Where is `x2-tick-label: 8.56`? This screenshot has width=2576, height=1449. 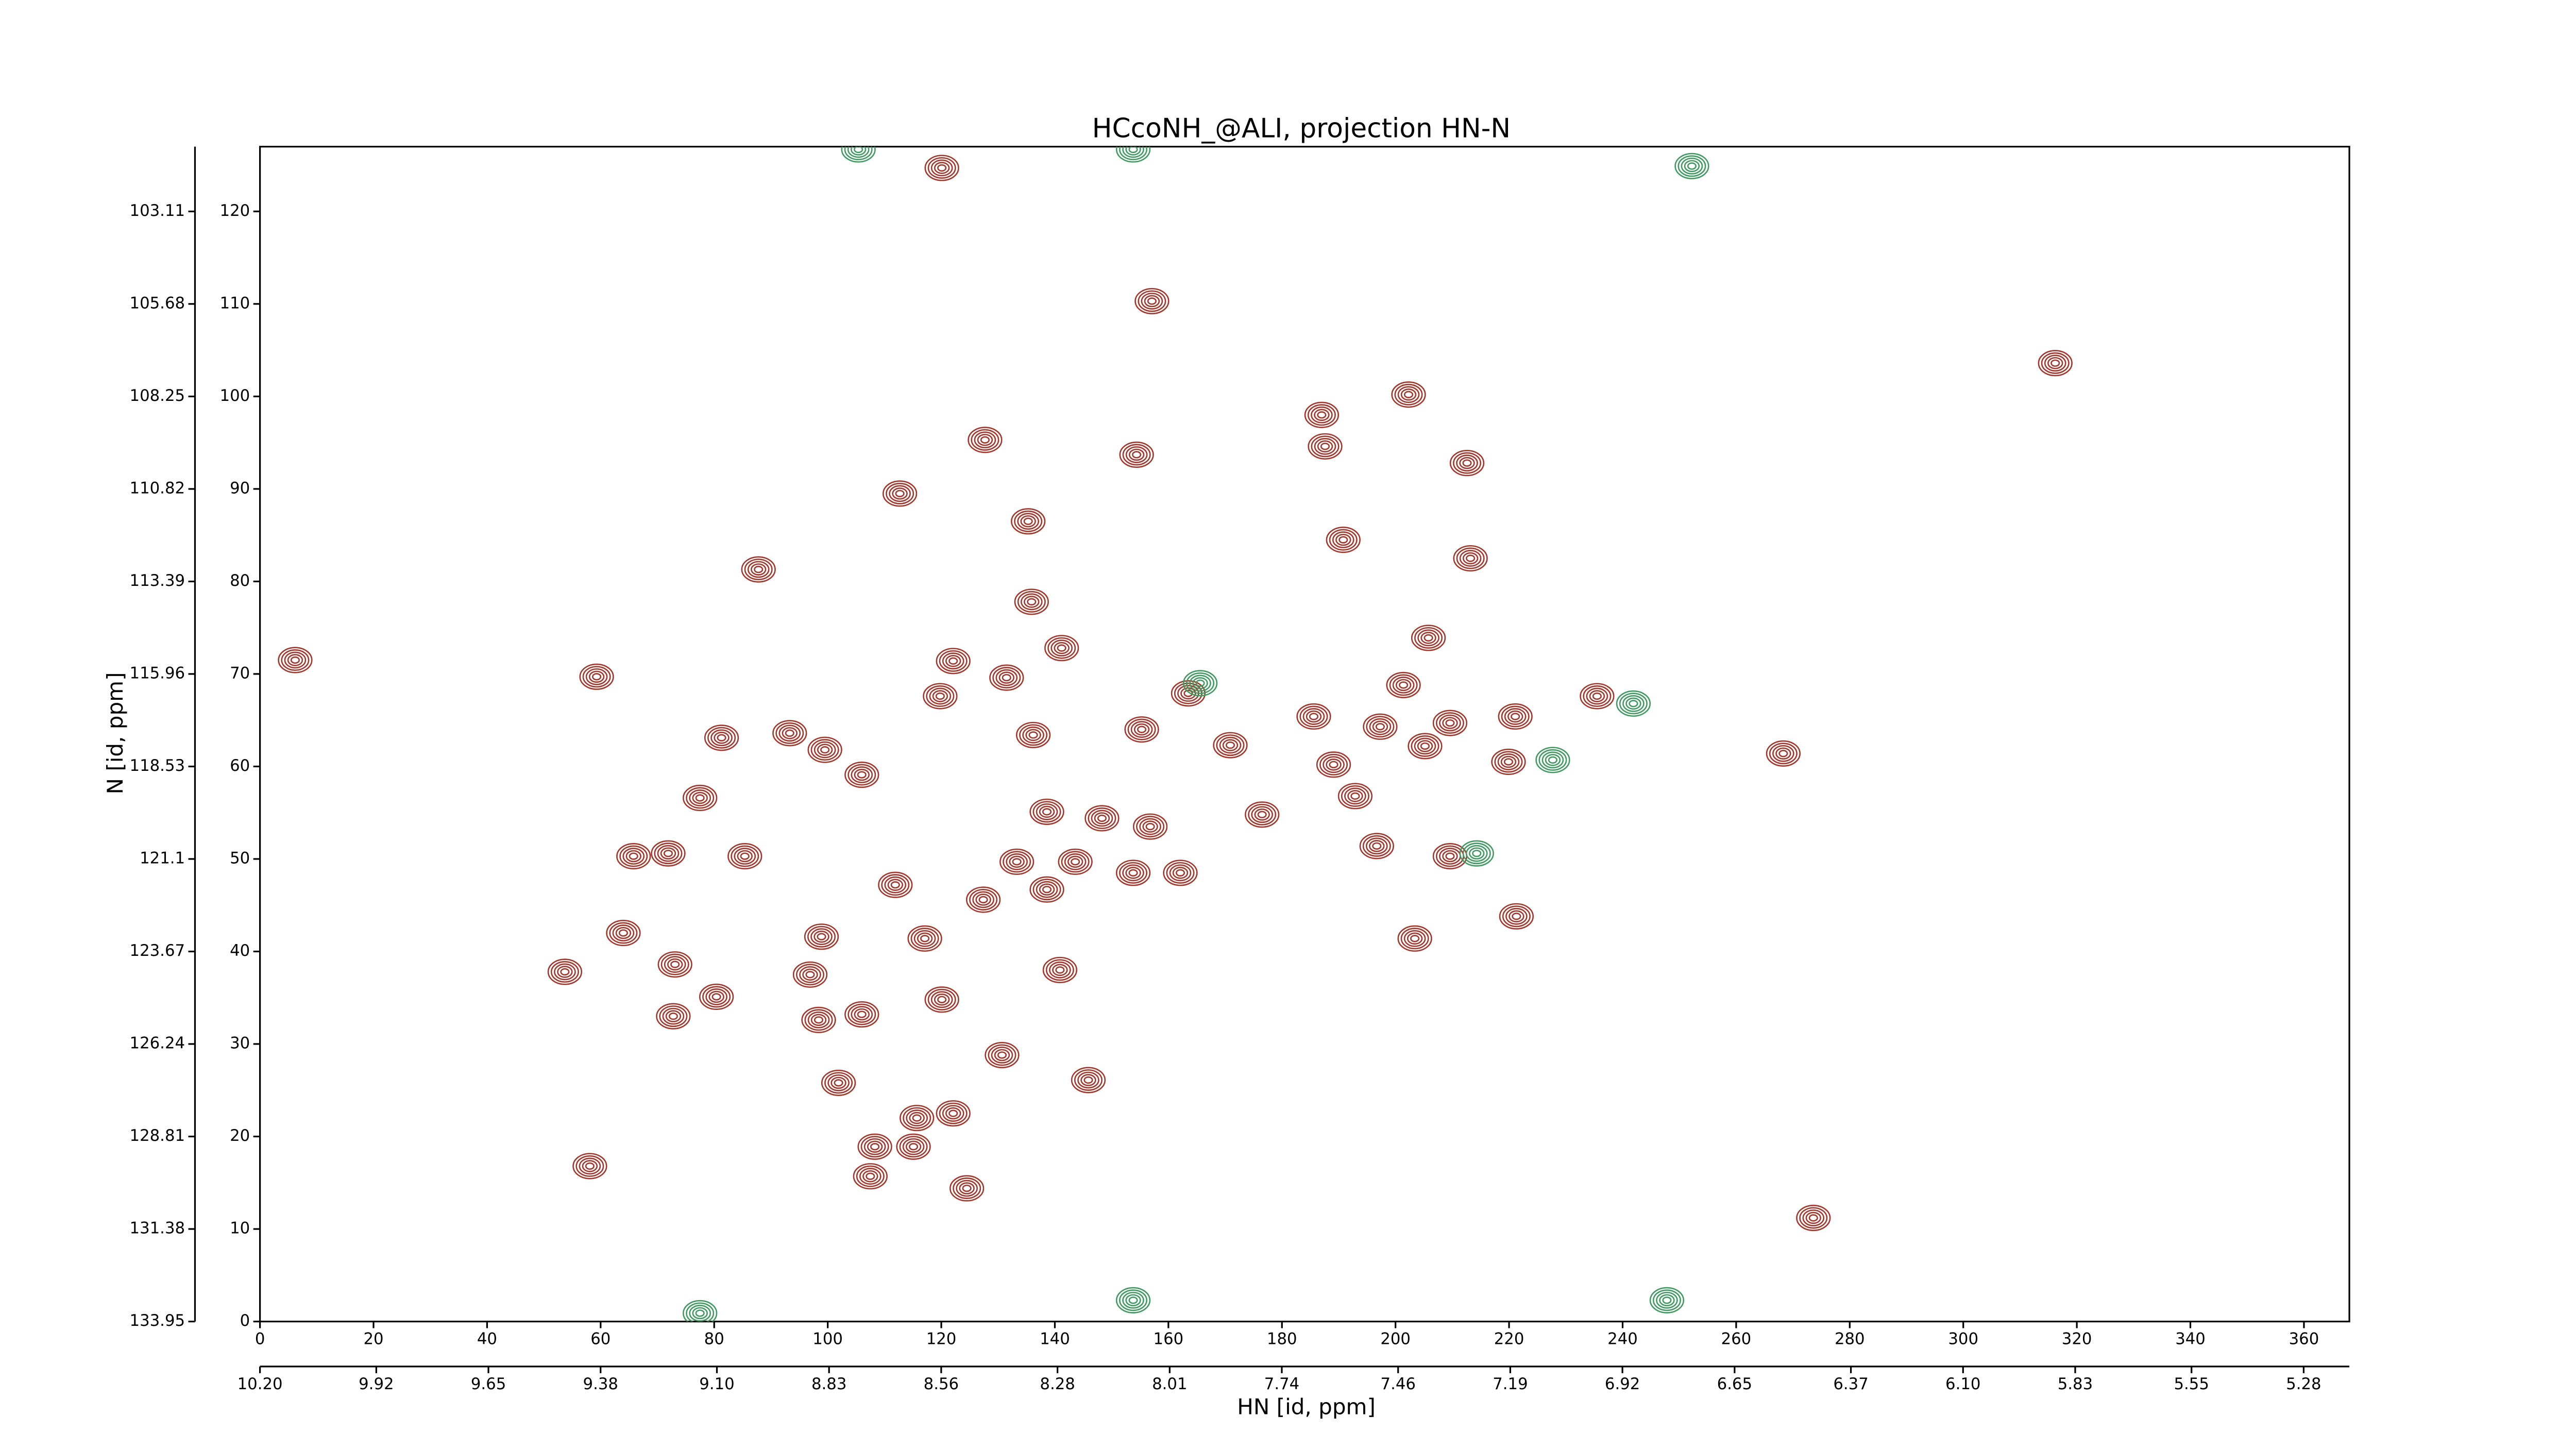 x2-tick-label: 8.56 is located at coordinates (941, 1384).